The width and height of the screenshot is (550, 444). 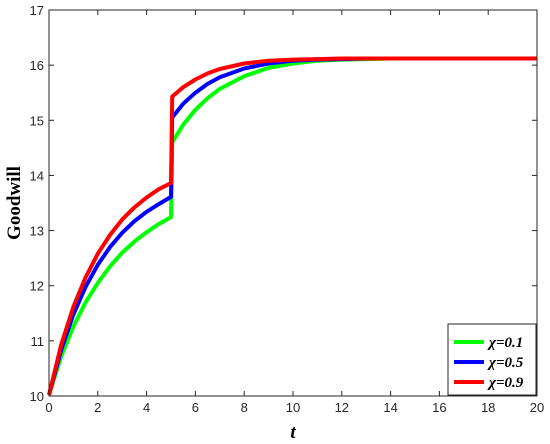 What do you see at coordinates (505, 363) in the screenshot?
I see `legend-label-2: χ=0.5` at bounding box center [505, 363].